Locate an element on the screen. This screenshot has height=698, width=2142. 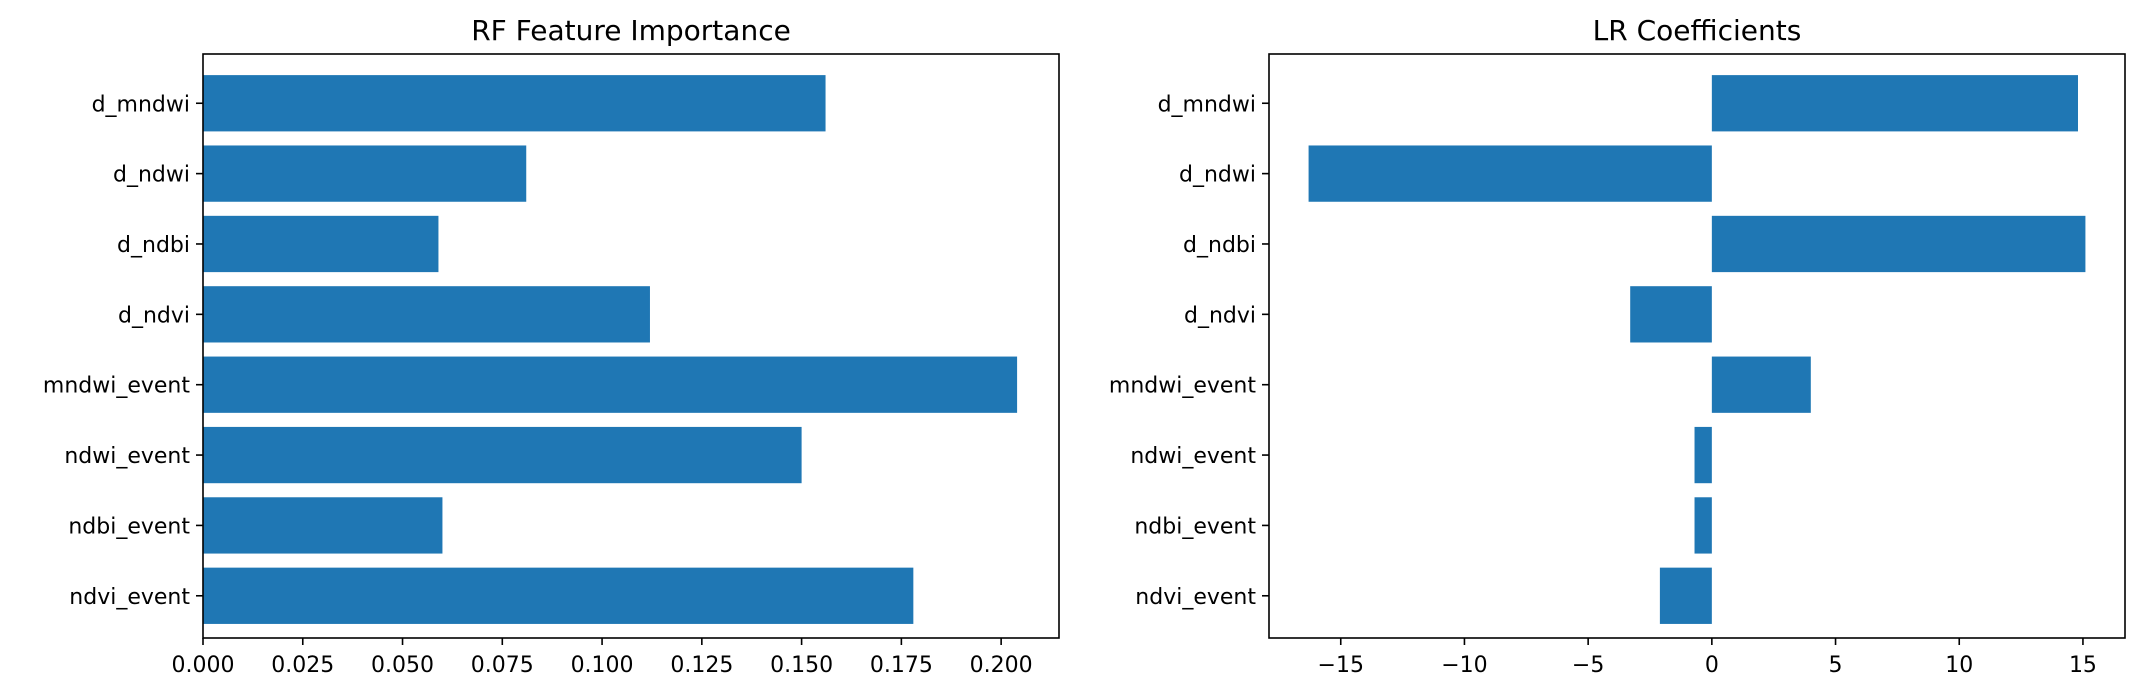
lr-bar-mndwi_event is located at coordinates (1761, 384).